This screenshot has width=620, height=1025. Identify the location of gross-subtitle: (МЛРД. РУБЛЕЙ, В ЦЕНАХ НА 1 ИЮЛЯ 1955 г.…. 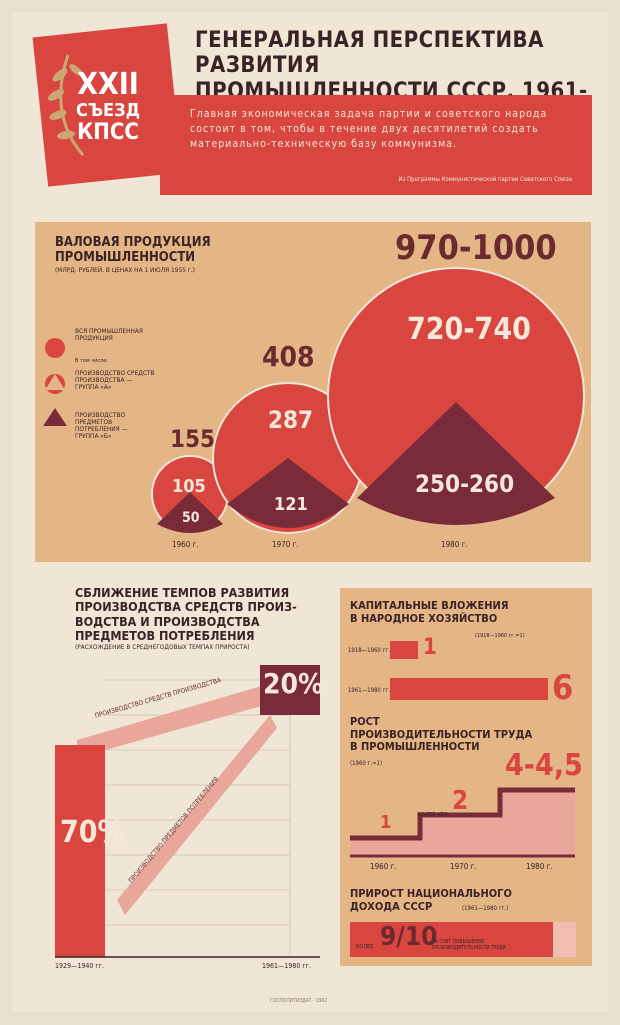
(125, 270).